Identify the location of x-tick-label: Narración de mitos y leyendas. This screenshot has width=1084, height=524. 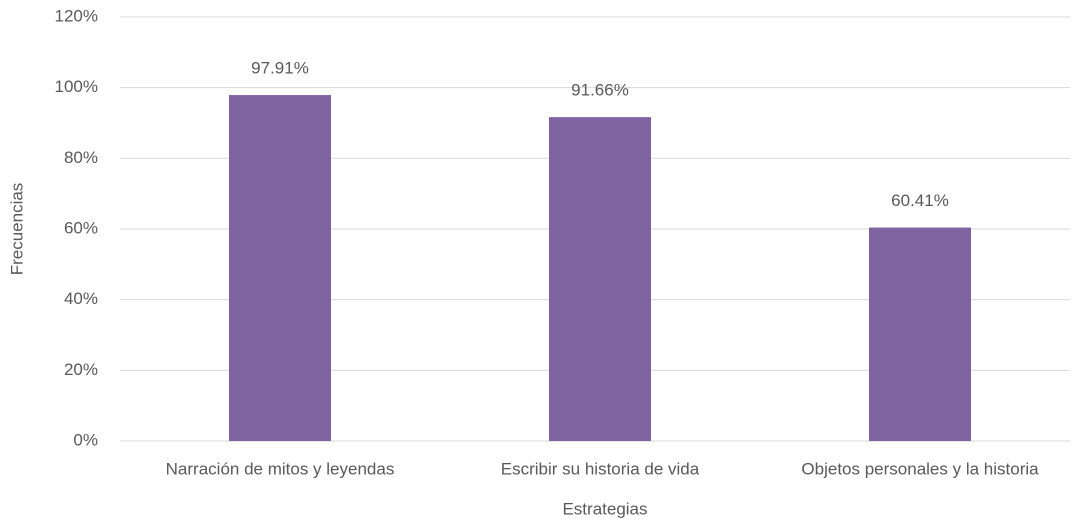
(280, 468).